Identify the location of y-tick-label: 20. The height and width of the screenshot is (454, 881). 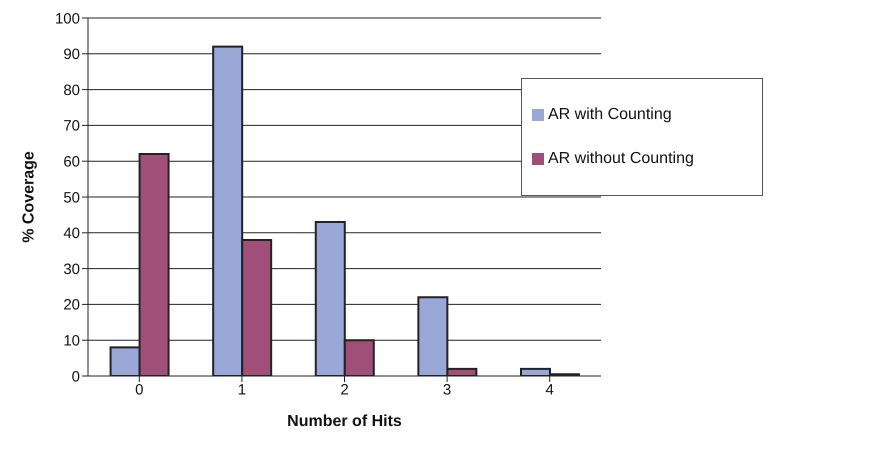
(71, 305).